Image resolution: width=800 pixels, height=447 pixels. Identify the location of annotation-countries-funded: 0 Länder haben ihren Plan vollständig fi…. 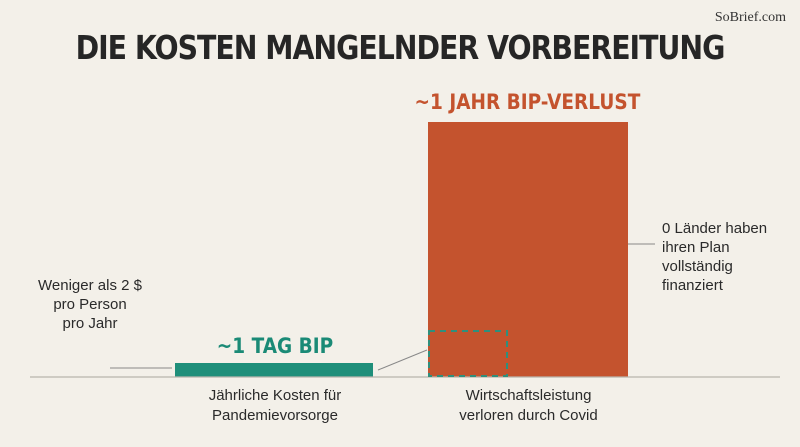
(727, 257).